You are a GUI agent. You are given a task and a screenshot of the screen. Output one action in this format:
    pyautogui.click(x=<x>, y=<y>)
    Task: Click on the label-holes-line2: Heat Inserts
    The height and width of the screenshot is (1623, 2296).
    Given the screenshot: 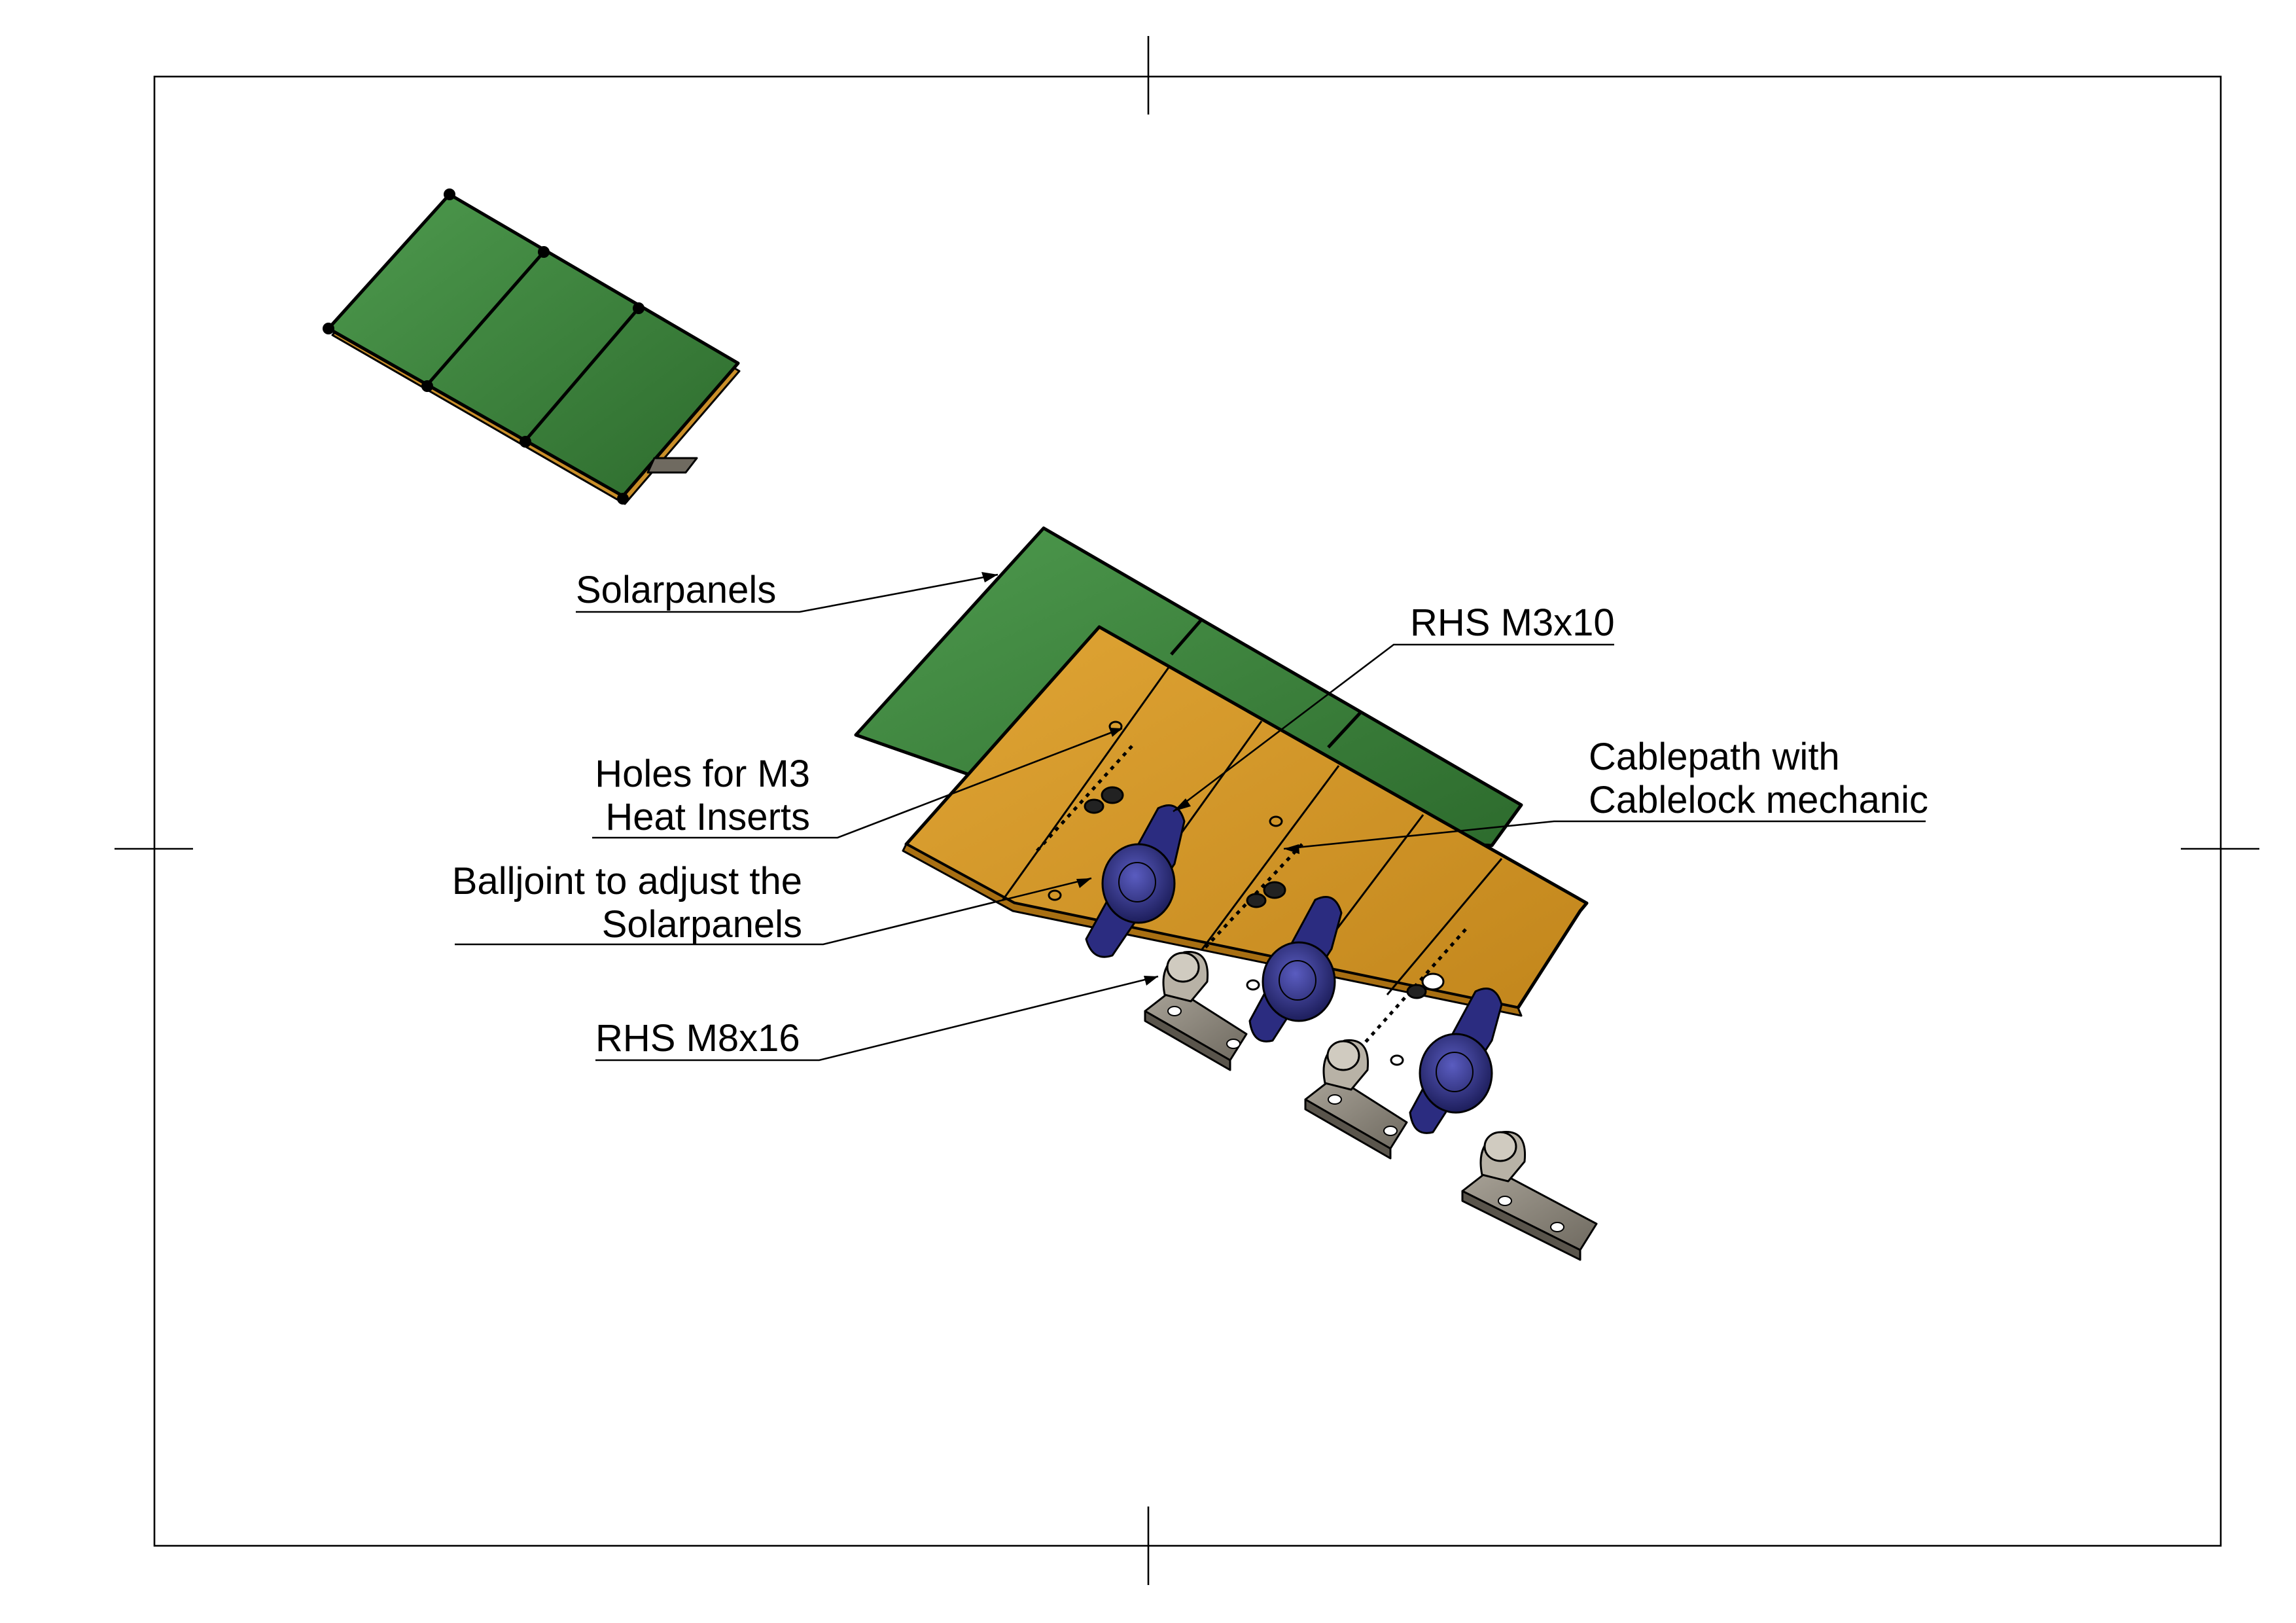 What is the action you would take?
    pyautogui.click(x=708, y=817)
    